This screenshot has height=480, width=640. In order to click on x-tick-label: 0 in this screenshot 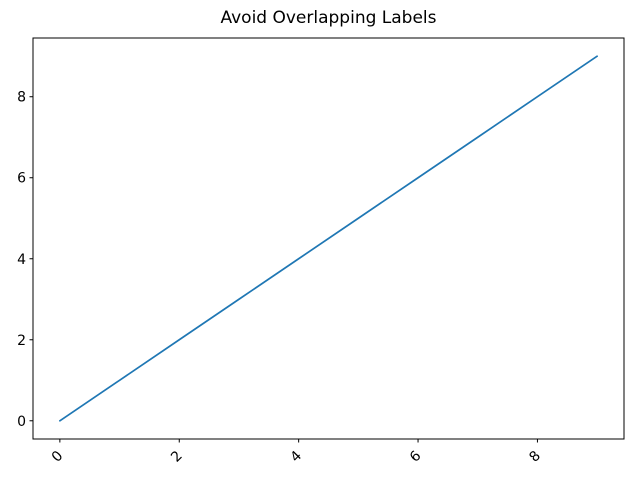, I will do `click(58, 457)`.